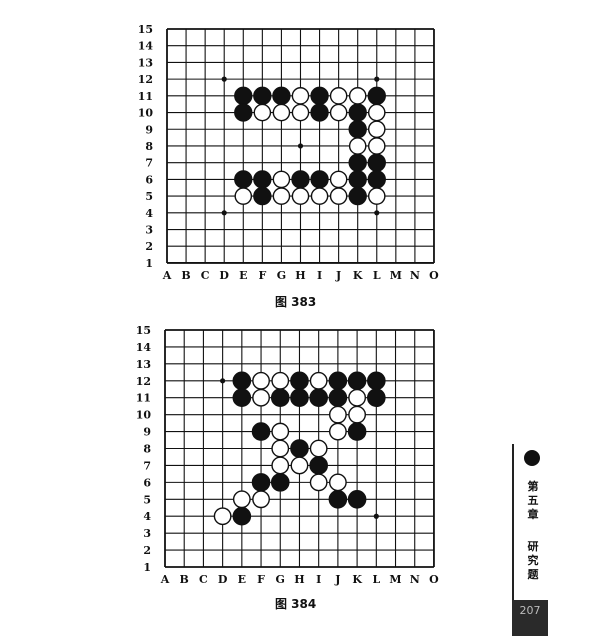 The image size is (607, 642). Describe the element at coordinates (147, 432) in the screenshot. I see `row-label: 9` at that location.